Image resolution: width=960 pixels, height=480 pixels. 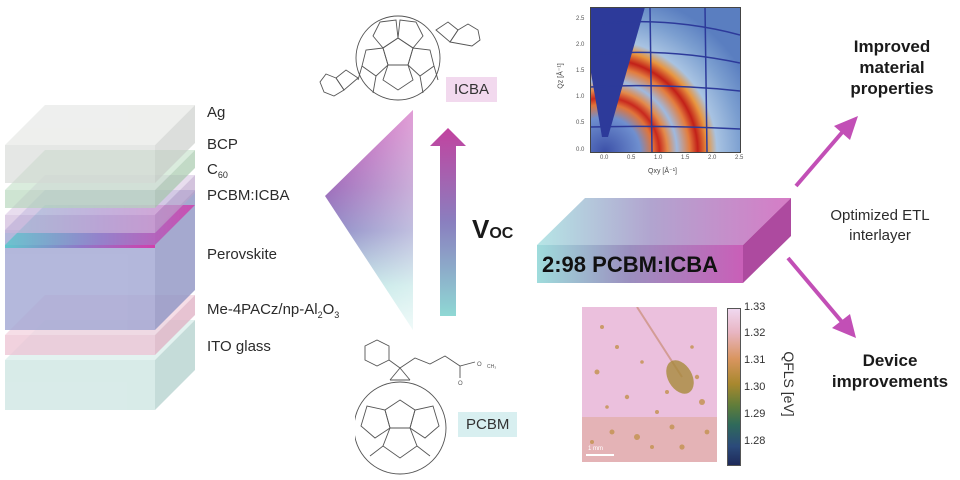 I want to click on giwaxs-frame, so click(x=665, y=80).